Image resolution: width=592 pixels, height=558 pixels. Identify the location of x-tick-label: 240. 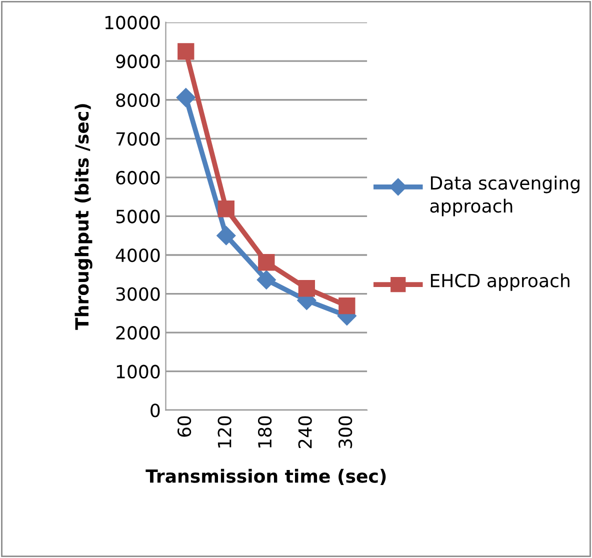
(305, 432).